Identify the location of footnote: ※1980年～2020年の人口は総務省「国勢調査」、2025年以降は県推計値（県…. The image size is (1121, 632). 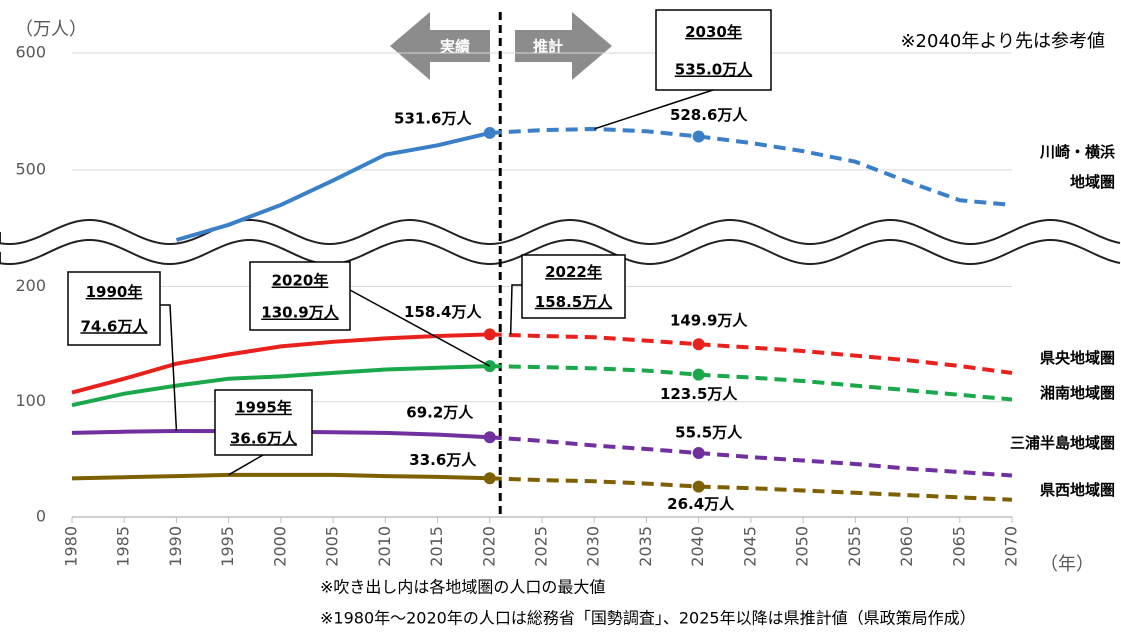
(648, 618).